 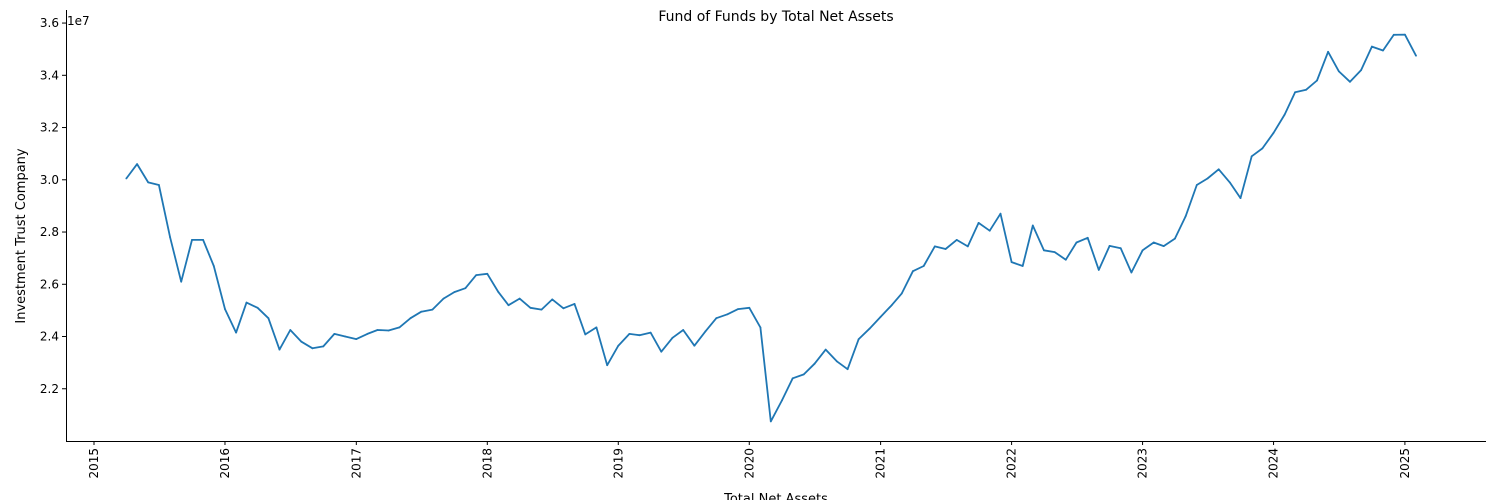 I want to click on y-axis-ticks: 2.2 2.4 2.6 2.8 3.0 3.2 3.4 3.6, so click(x=53, y=206).